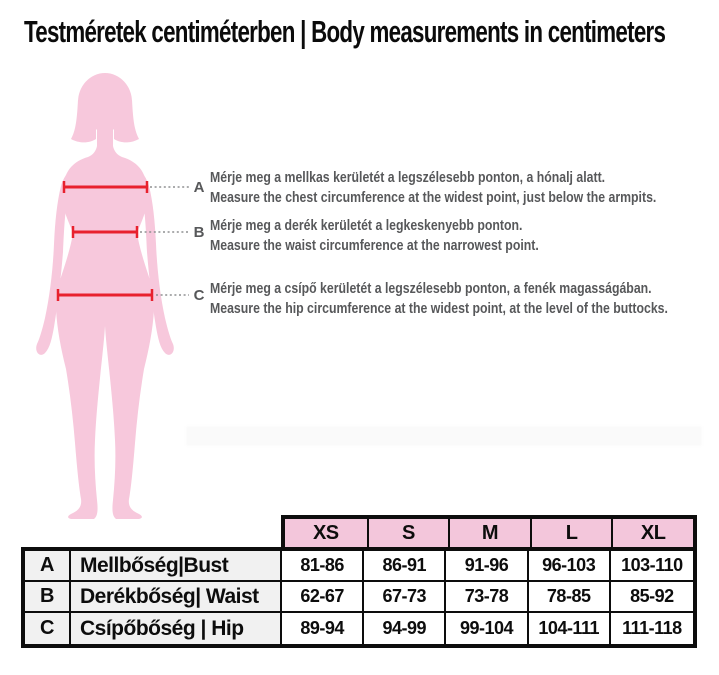  What do you see at coordinates (570, 628) in the screenshot?
I see `row-c-value-l: 104-111` at bounding box center [570, 628].